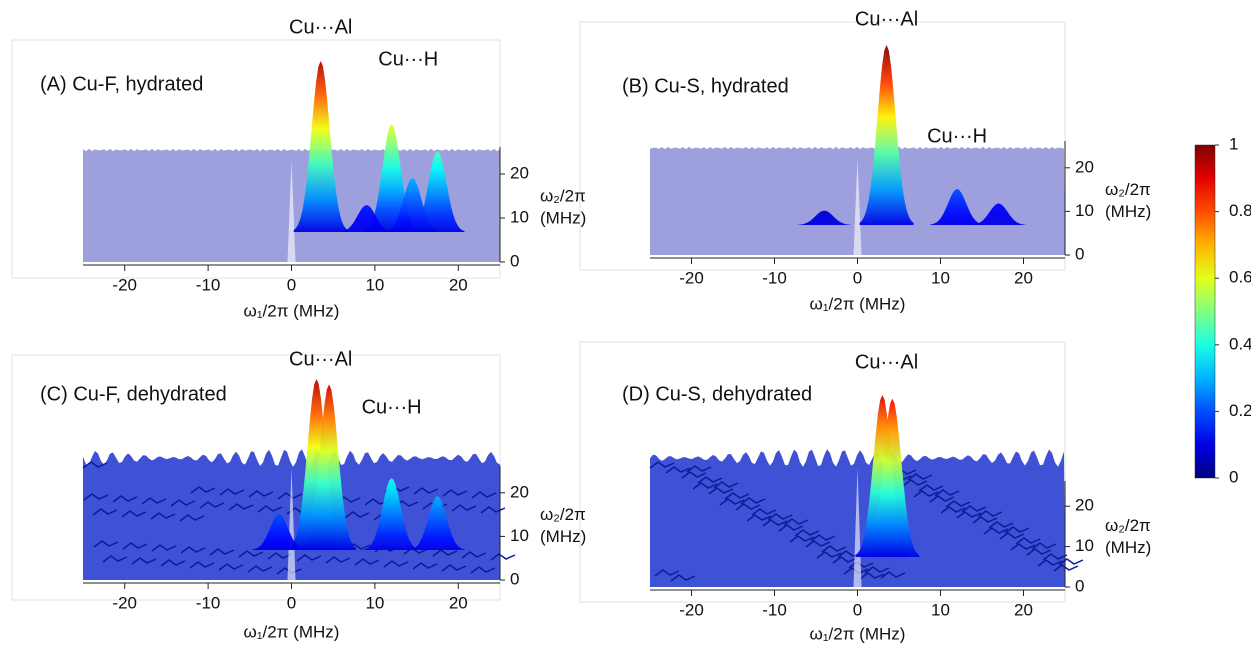 The width and height of the screenshot is (1251, 653). I want to click on colorbar-tick-label: 0, so click(1233, 476).